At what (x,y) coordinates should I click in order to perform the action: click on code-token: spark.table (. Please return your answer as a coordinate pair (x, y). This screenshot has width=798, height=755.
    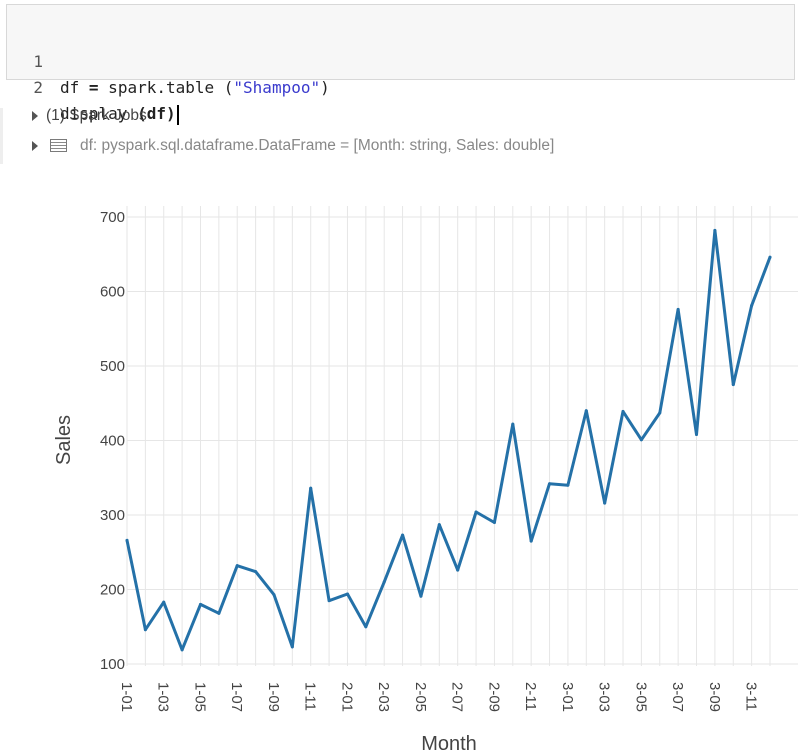
    Looking at the image, I should click on (166, 87).